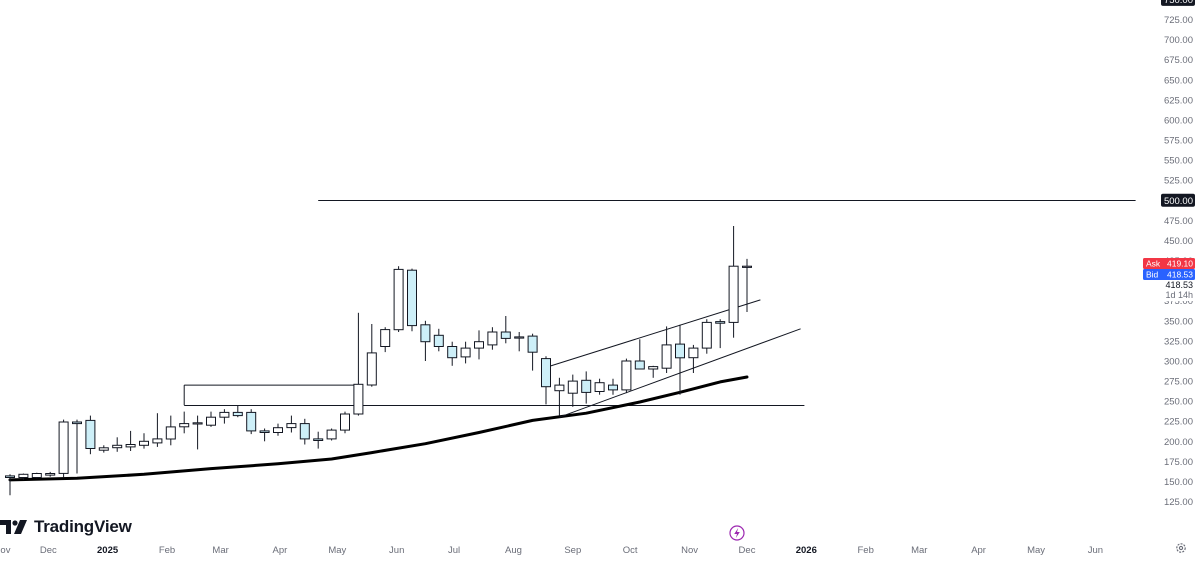  What do you see at coordinates (1178, 221) in the screenshot?
I see `y-tick-label: 475.00` at bounding box center [1178, 221].